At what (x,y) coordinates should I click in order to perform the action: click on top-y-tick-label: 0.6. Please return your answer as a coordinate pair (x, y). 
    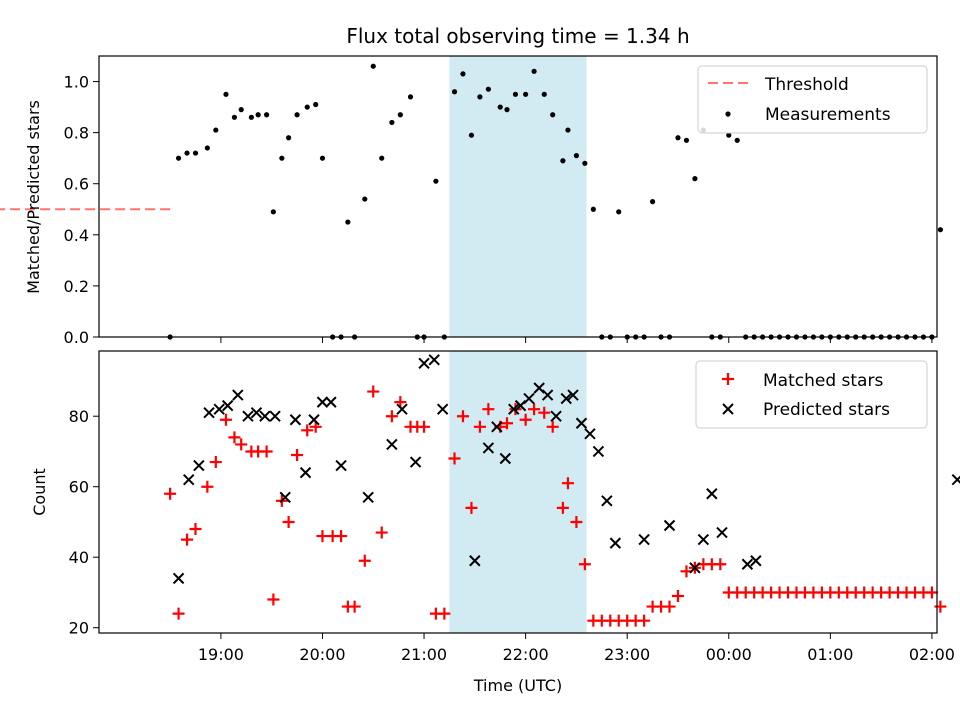
    Looking at the image, I should click on (76, 184).